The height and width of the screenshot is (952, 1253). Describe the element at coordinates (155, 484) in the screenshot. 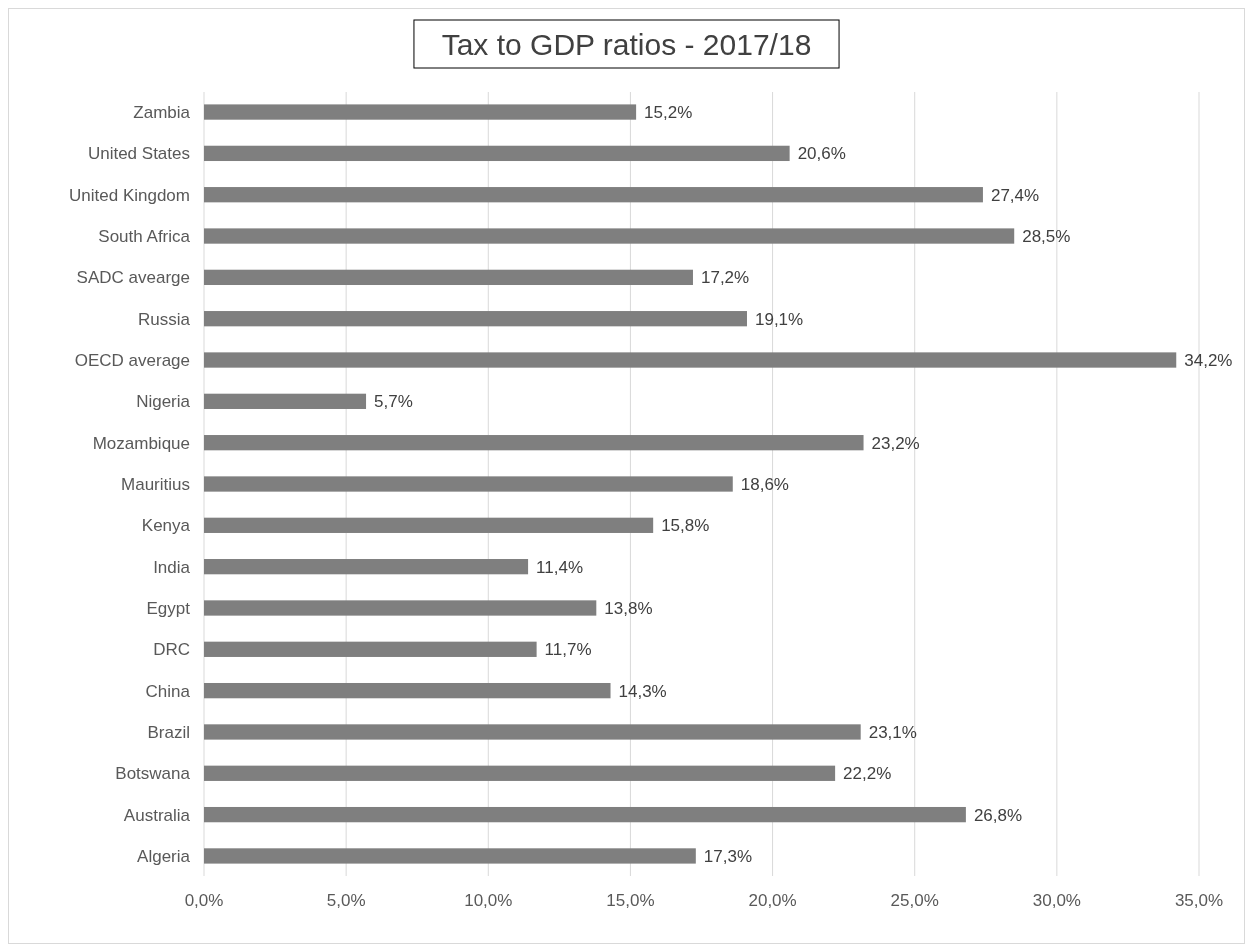

I see `y-tick-label: Mauritius` at that location.